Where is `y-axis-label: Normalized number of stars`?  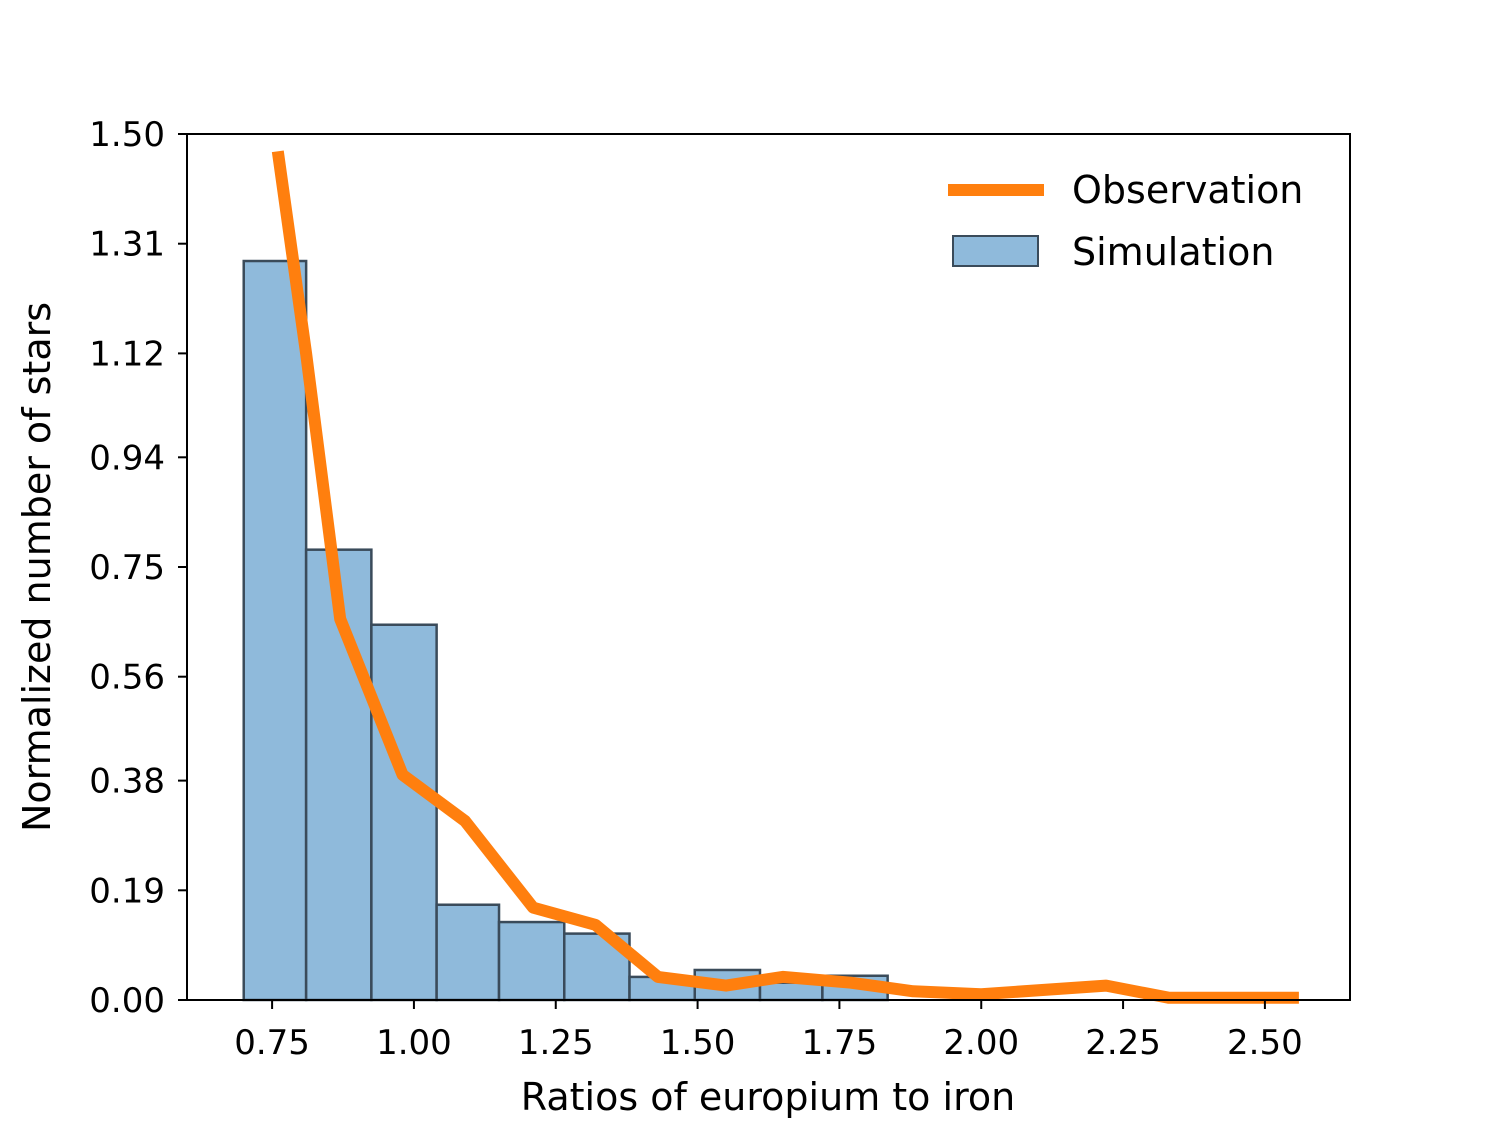 y-axis-label: Normalized number of stars is located at coordinates (37, 567).